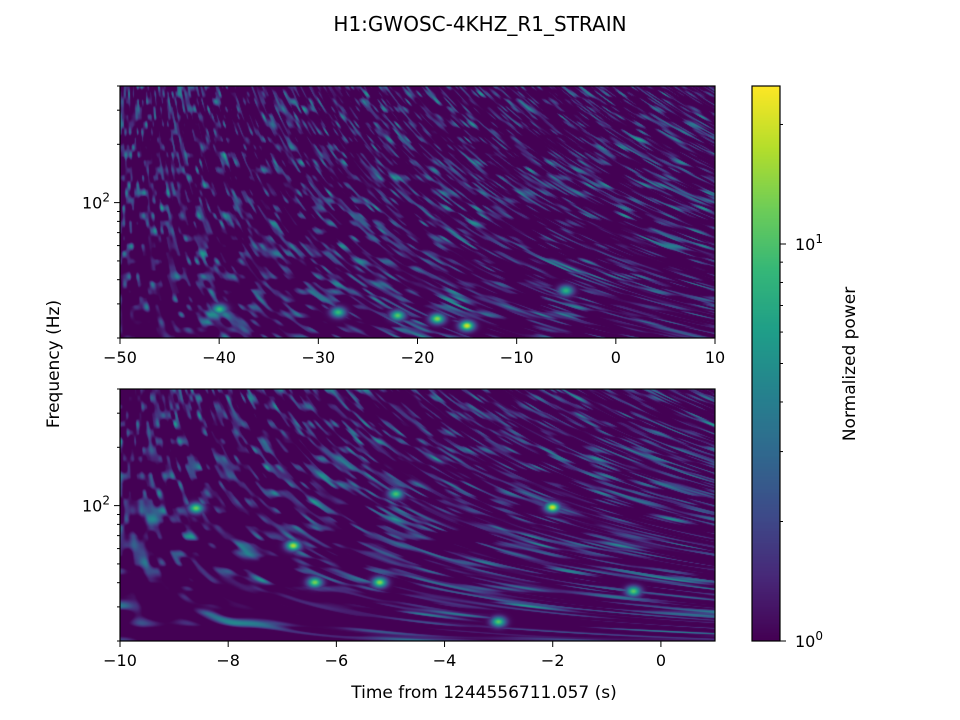 The image size is (960, 720). Describe the element at coordinates (337, 660) in the screenshot. I see `x-tick-label: −6` at that location.